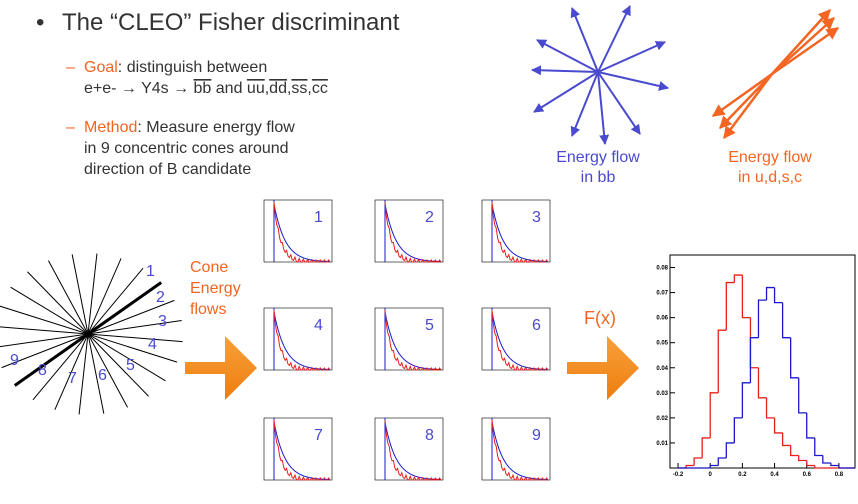 This screenshot has height=504, width=858. Describe the element at coordinates (678, 475) in the screenshot. I see `x-tick-label: -0.2` at that location.